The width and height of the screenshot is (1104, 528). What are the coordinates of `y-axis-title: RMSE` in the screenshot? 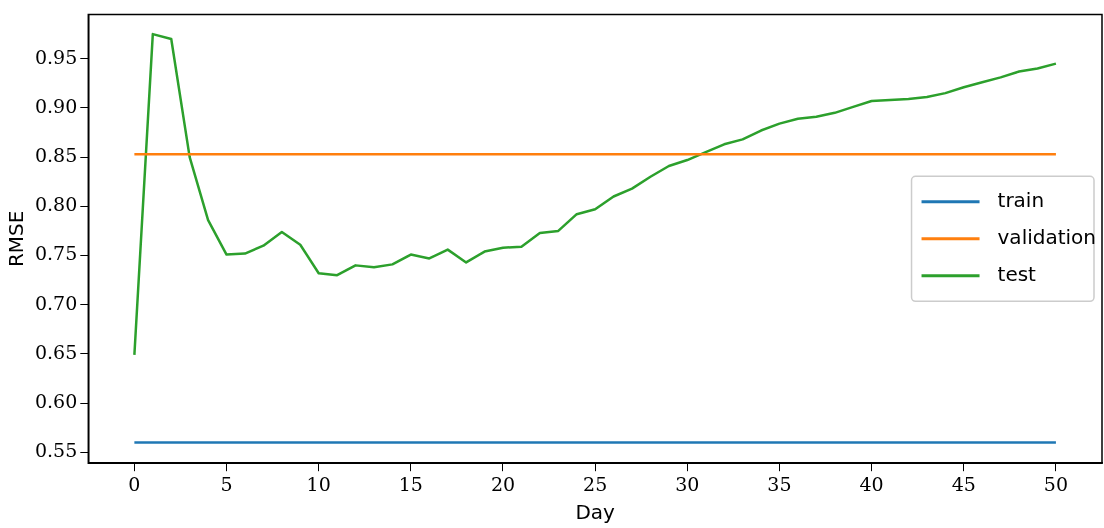 It's located at (16, 239).